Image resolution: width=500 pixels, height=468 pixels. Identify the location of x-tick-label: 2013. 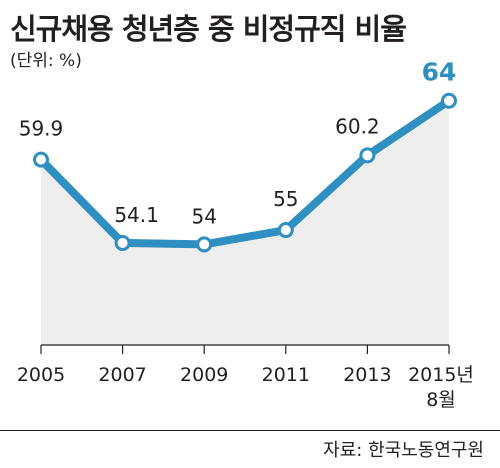
(367, 375).